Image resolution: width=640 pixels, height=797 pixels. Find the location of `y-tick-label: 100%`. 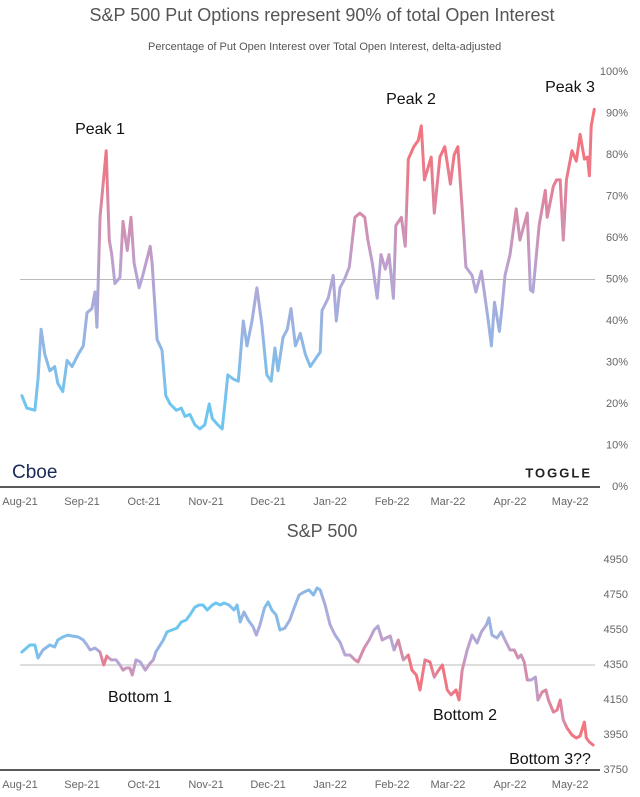

y-tick-label: 100% is located at coordinates (614, 72).